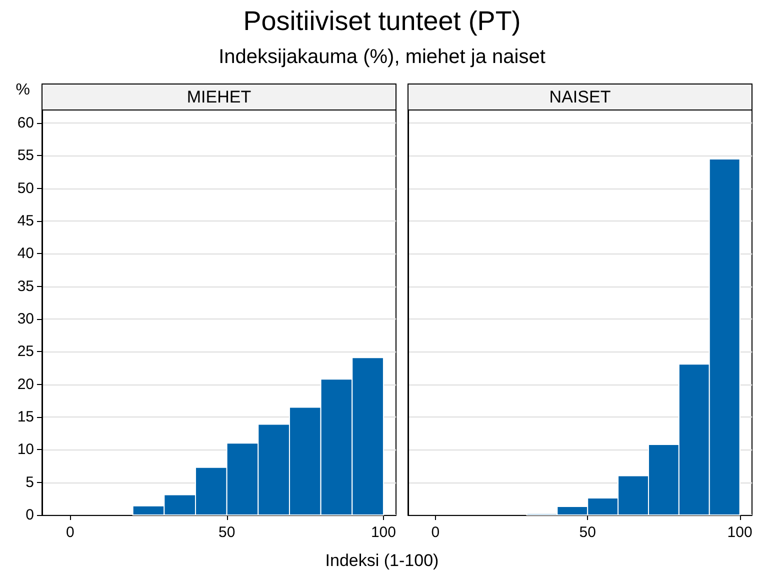 The width and height of the screenshot is (764, 574). Describe the element at coordinates (219, 97) in the screenshot. I see `chart-title: MIEHET` at that location.